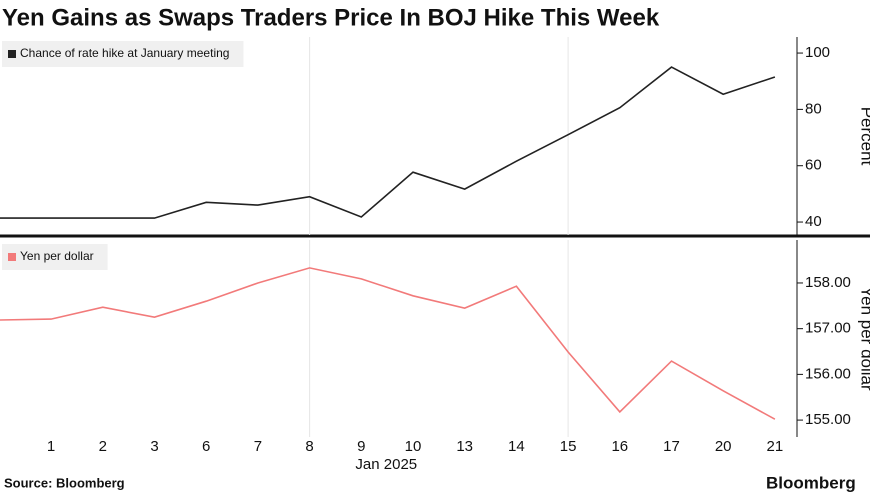  What do you see at coordinates (154, 446) in the screenshot?
I see `x-tick-label: 3` at bounding box center [154, 446].